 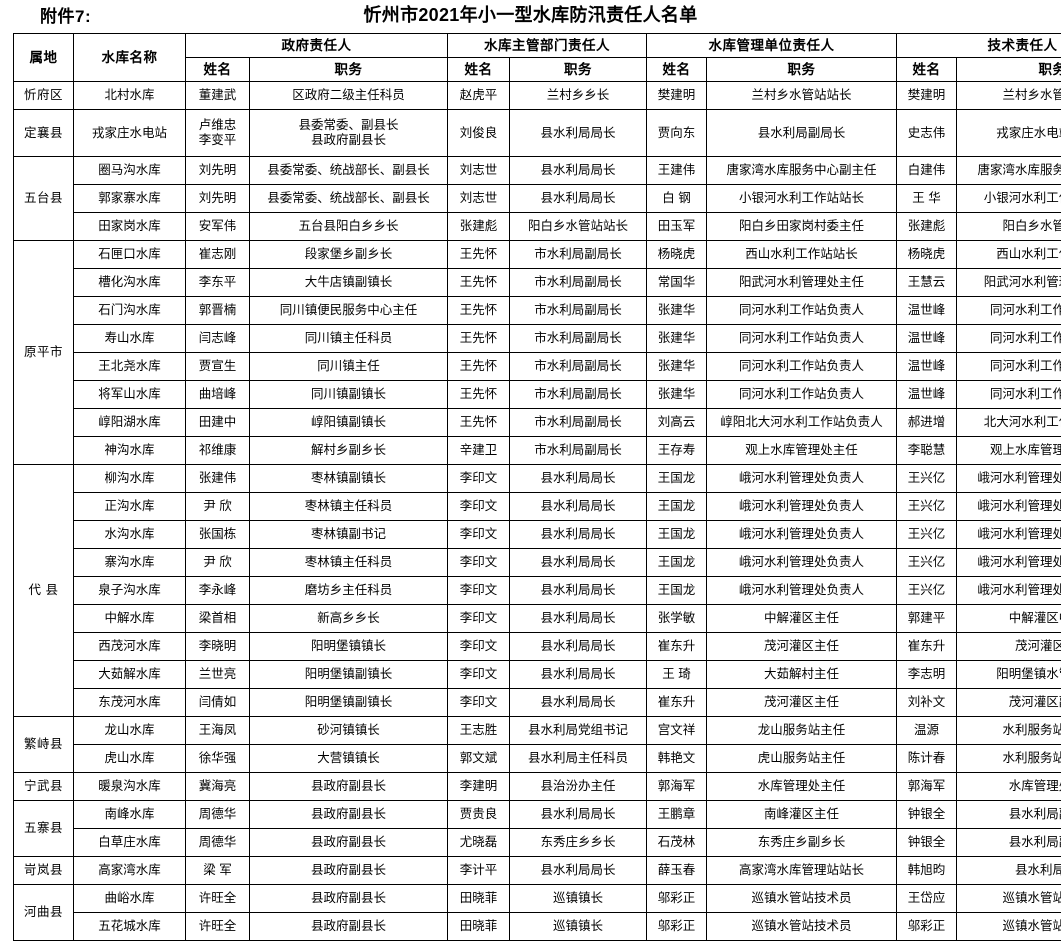 What do you see at coordinates (44, 353) in the screenshot?
I see `region-cell: 原平市` at bounding box center [44, 353].